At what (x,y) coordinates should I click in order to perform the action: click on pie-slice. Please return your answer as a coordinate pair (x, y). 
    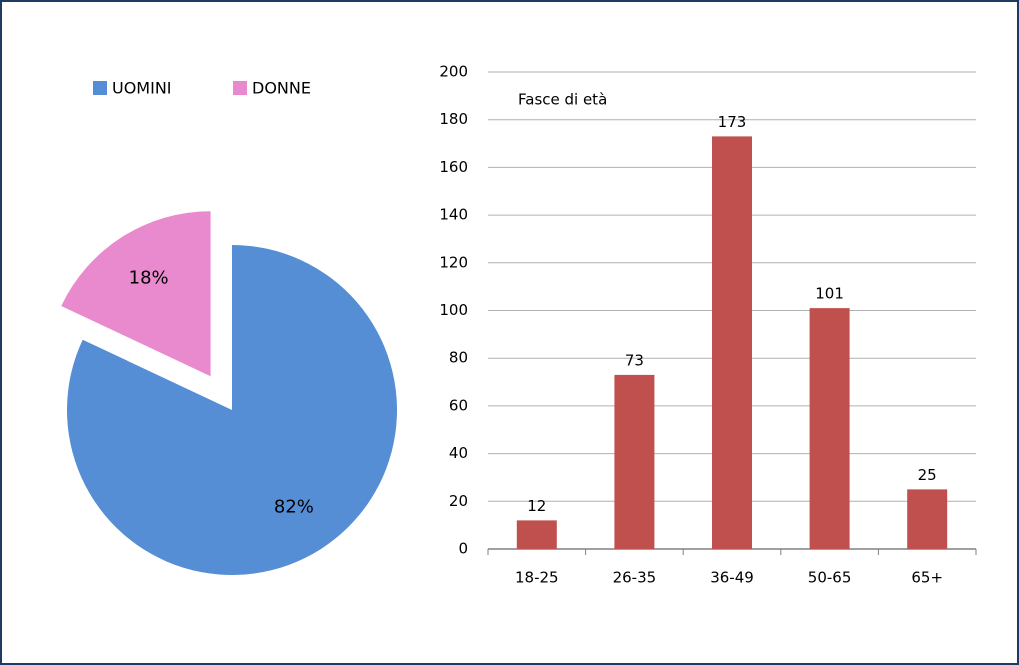
    Looking at the image, I should click on (136, 294).